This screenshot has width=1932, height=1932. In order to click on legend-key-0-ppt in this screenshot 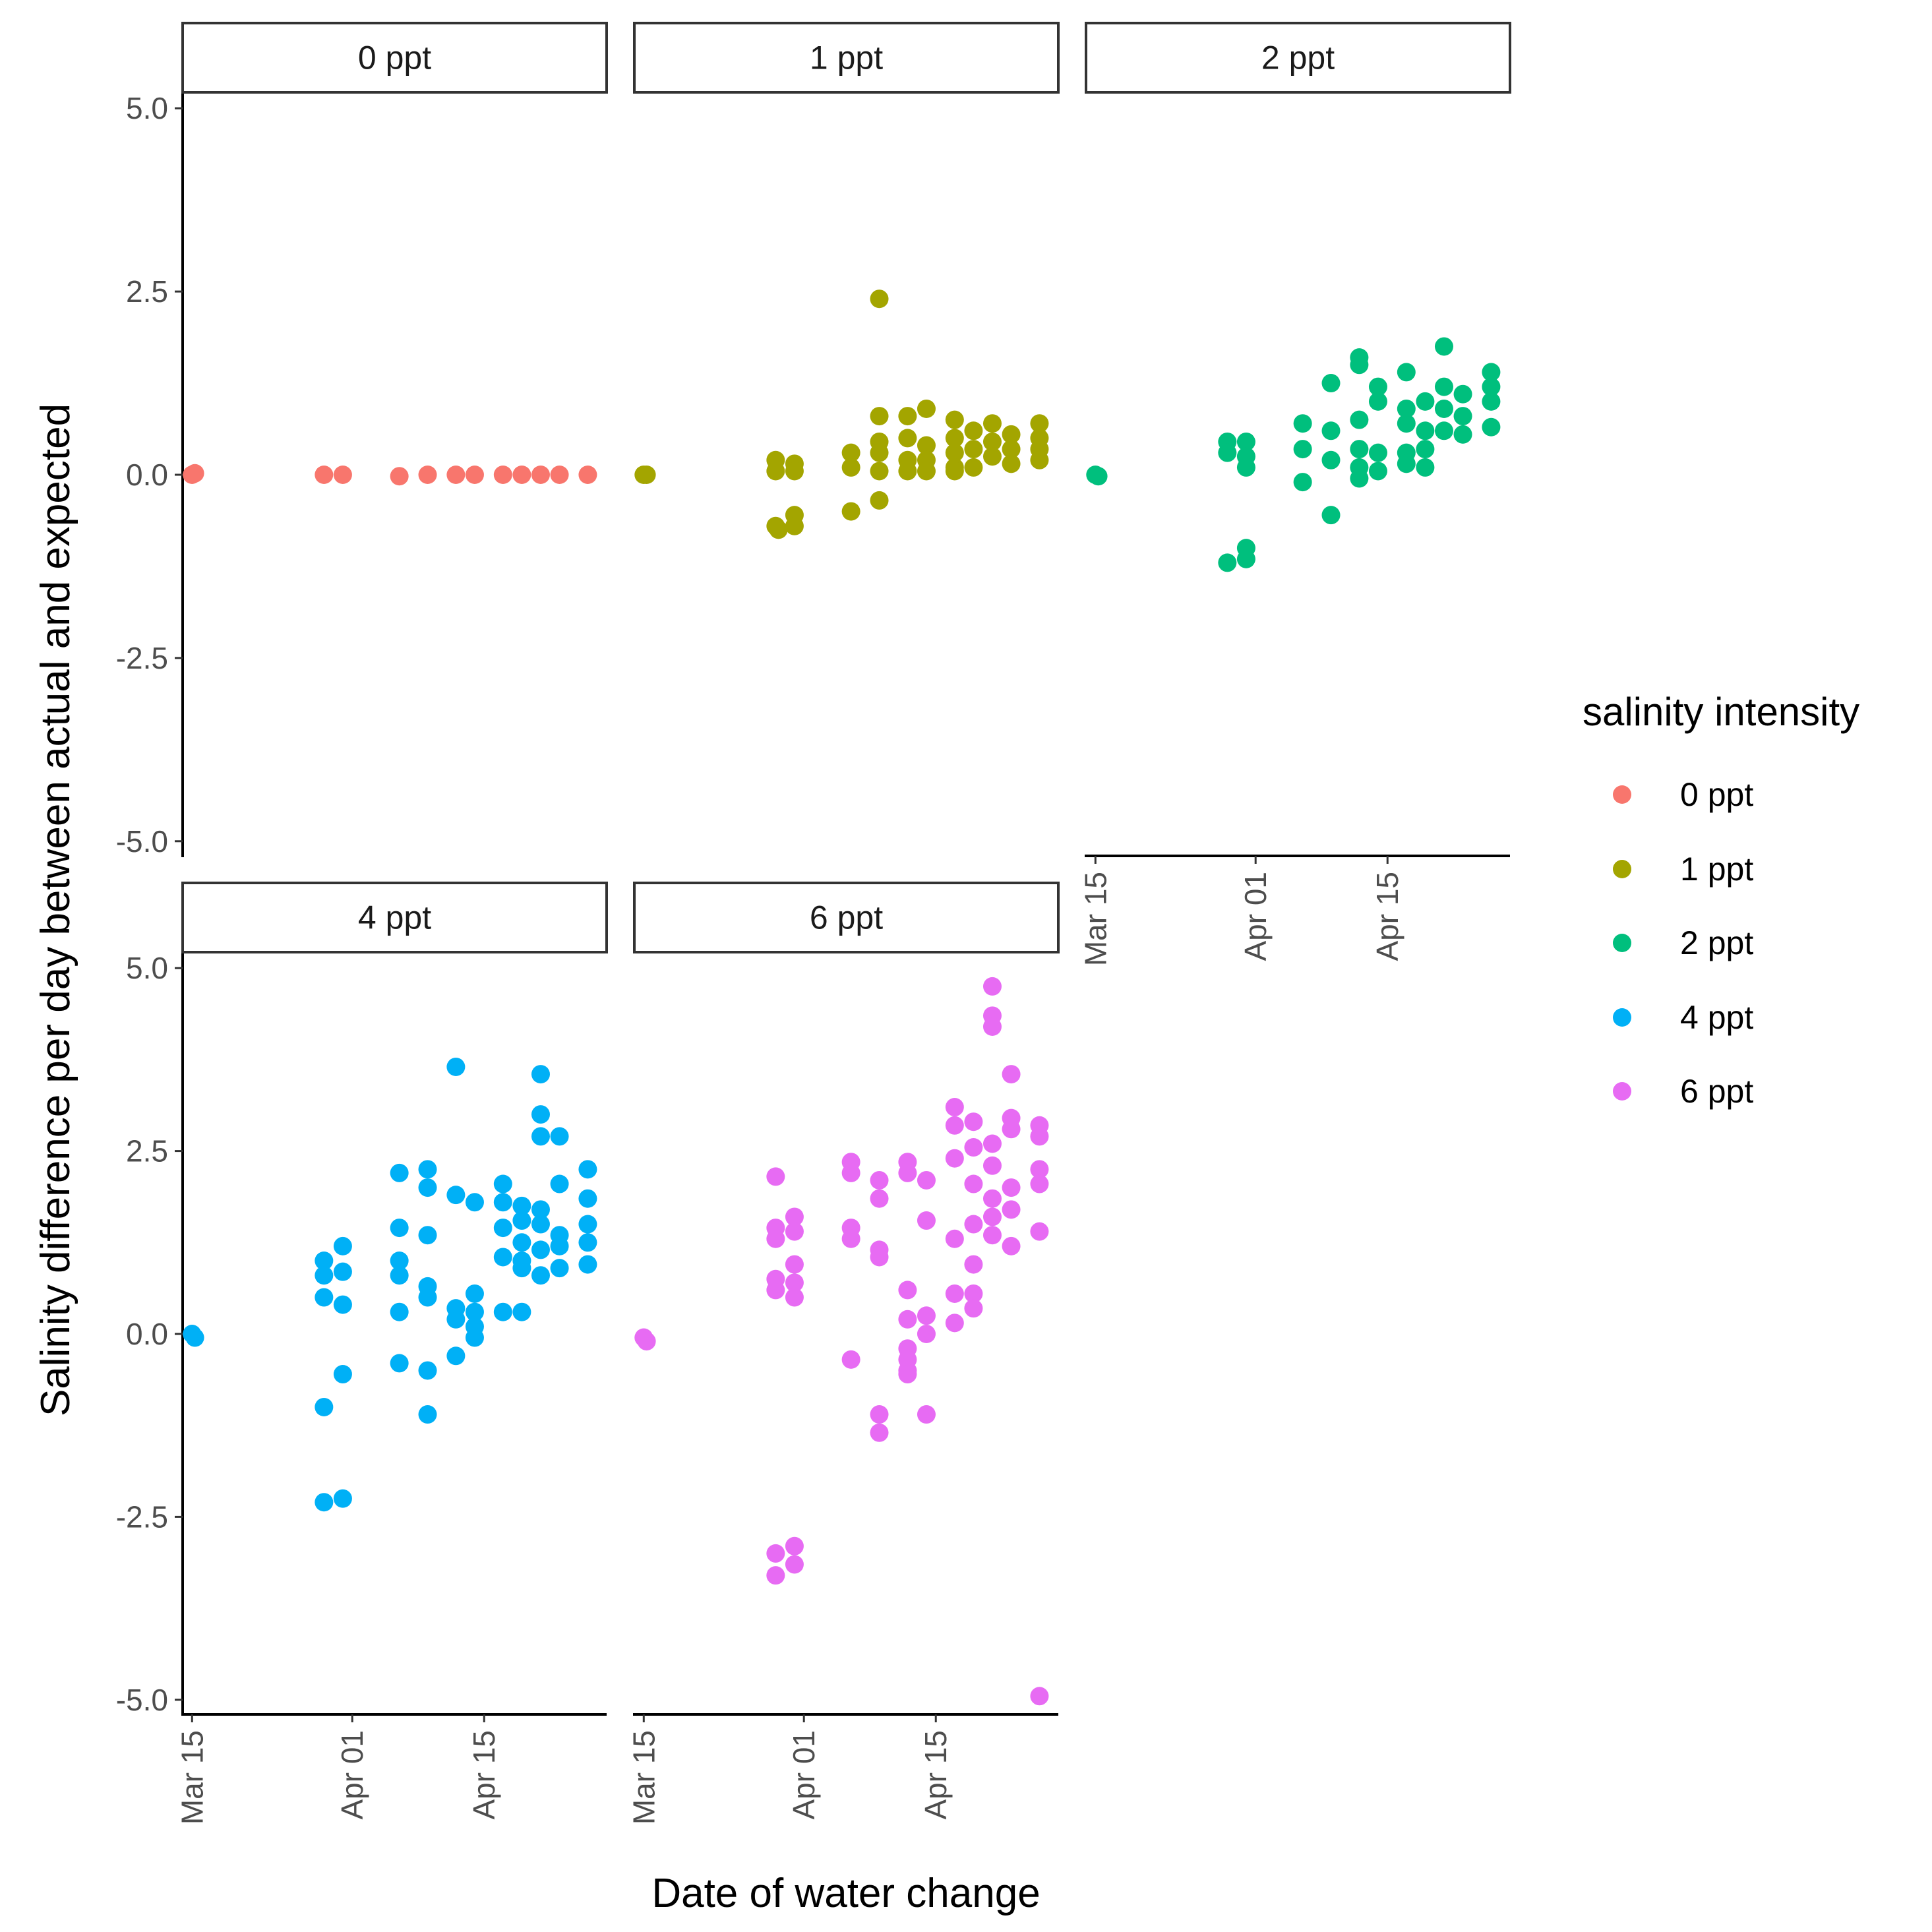, I will do `click(1622, 795)`.